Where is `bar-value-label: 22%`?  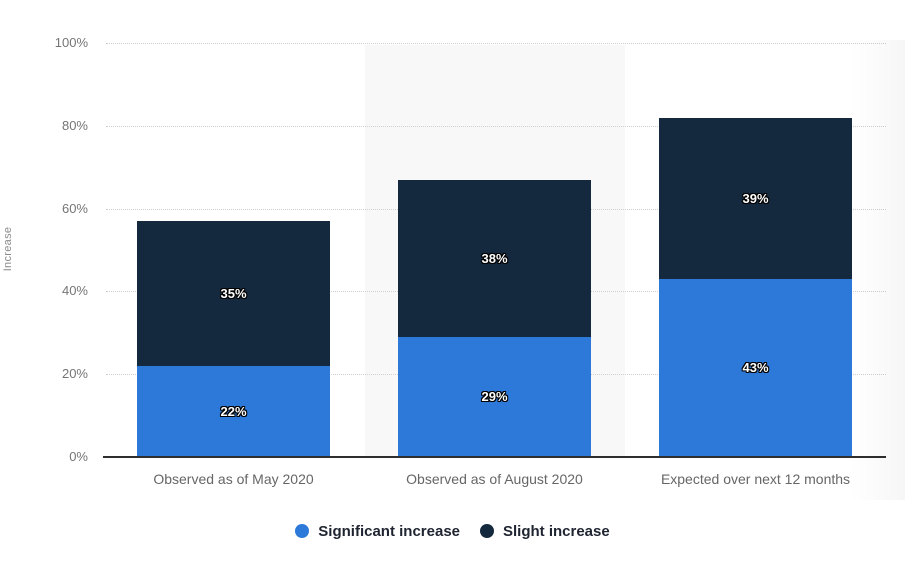 bar-value-label: 22% is located at coordinates (233, 411).